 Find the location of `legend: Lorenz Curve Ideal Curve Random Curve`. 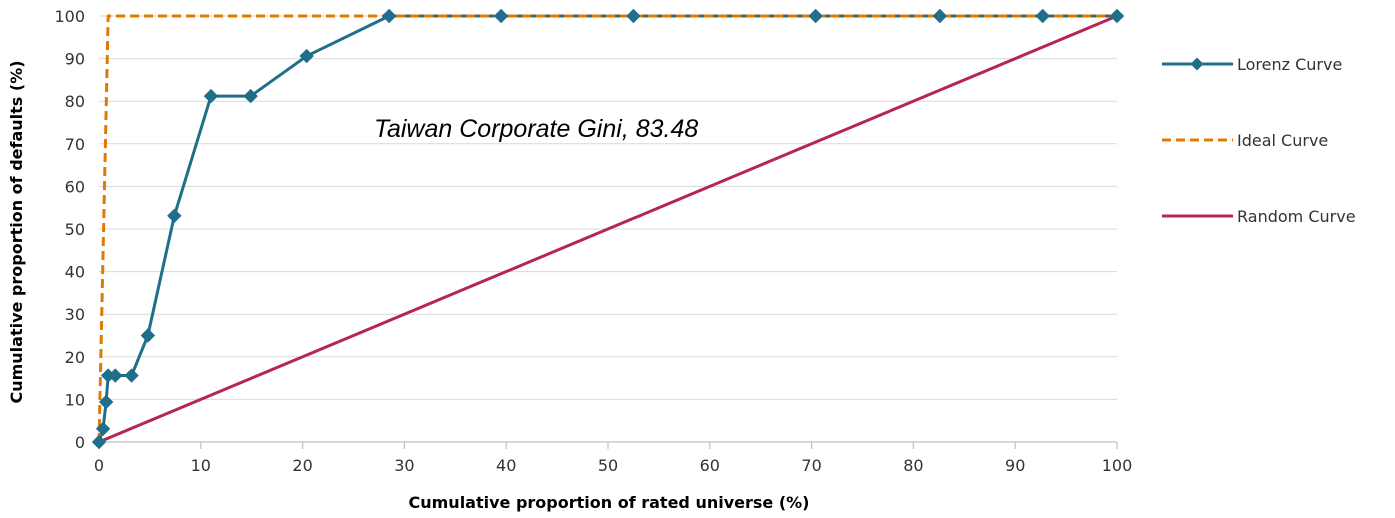

legend: Lorenz Curve Ideal Curve Random Curve is located at coordinates (1259, 140).